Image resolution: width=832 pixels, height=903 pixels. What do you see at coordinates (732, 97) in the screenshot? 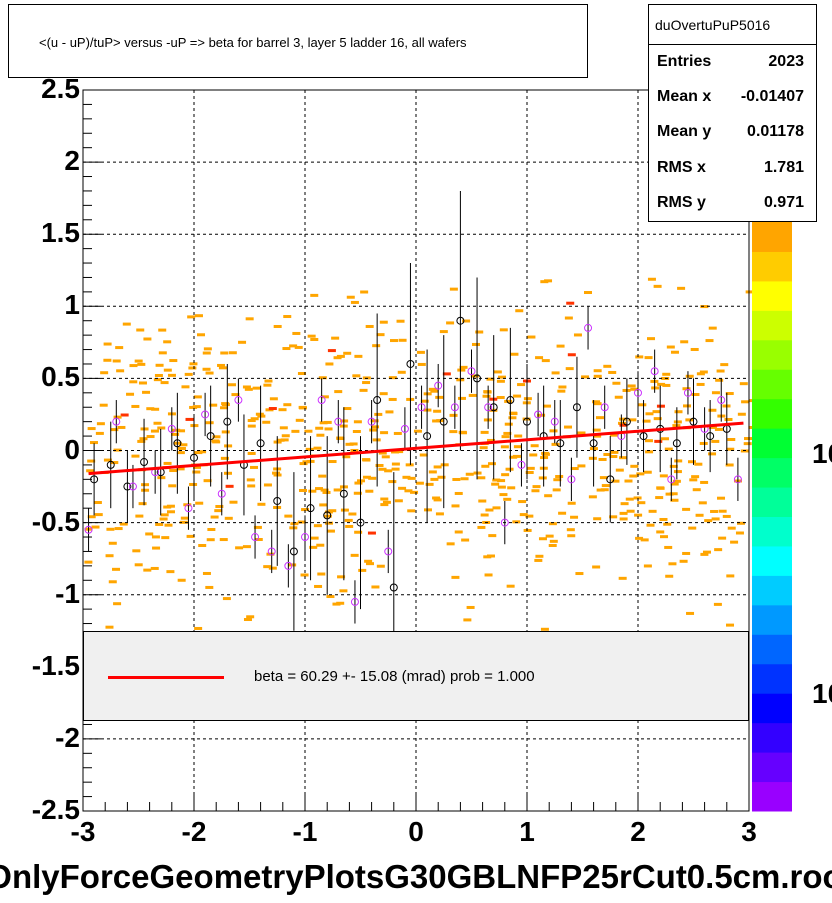
I see `stat-row-mean-x: Mean x -0.01407` at bounding box center [732, 97].